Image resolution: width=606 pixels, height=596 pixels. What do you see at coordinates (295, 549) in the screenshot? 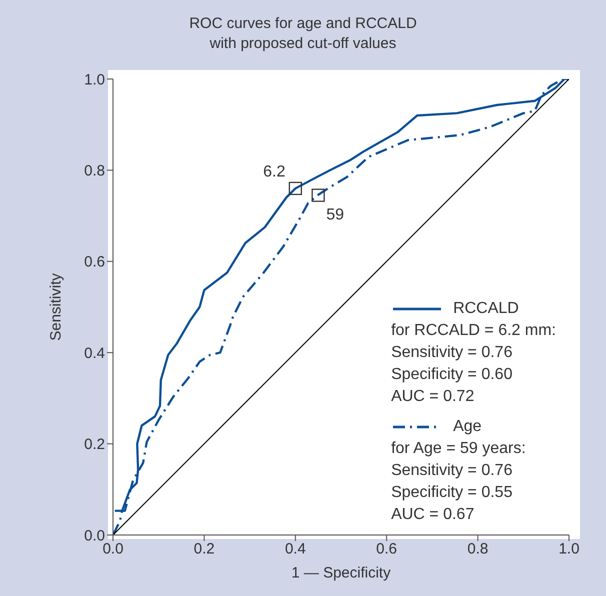
I see `x-tick-label: 0.4` at bounding box center [295, 549].